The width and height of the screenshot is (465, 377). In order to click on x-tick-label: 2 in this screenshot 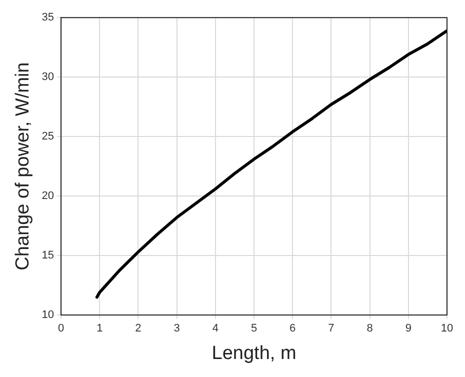, I will do `click(138, 328)`.